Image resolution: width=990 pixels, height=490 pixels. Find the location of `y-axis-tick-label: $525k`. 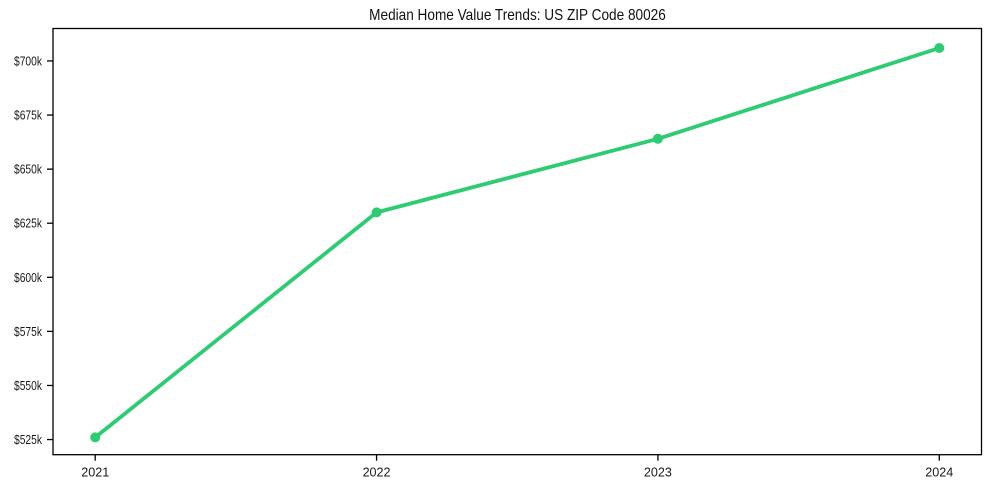

y-axis-tick-label: $525k is located at coordinates (28, 439).